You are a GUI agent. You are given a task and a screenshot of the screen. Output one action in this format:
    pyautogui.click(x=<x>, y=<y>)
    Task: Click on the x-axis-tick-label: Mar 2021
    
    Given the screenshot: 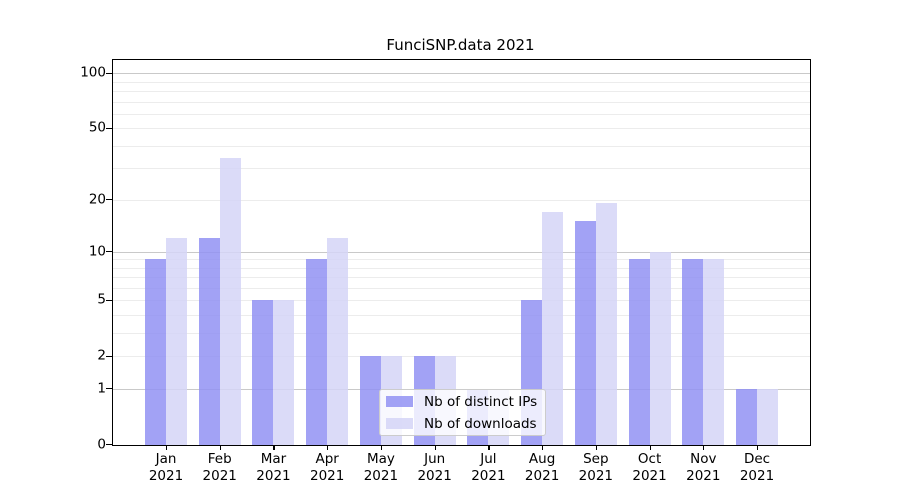 What is the action you would take?
    pyautogui.click(x=273, y=468)
    